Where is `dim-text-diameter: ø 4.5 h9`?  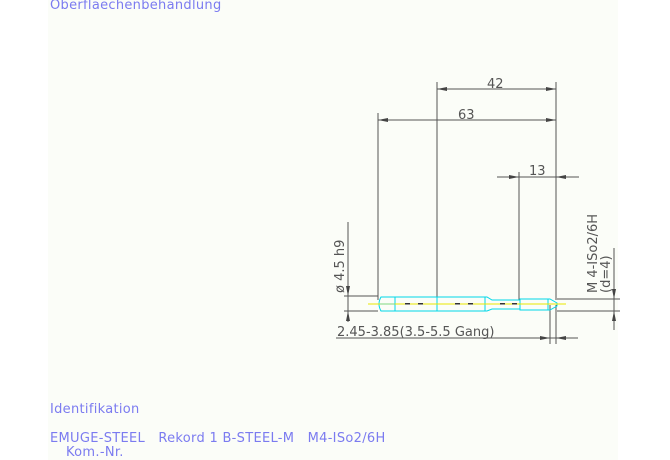 dim-text-diameter: ø 4.5 h9 is located at coordinates (340, 266).